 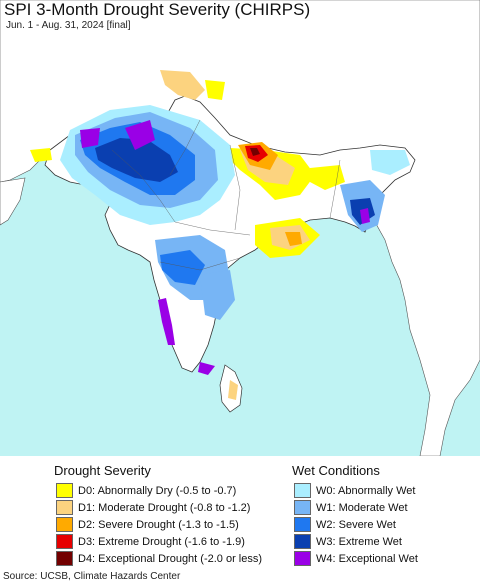 I want to click on swatch-w0, so click(x=302, y=490).